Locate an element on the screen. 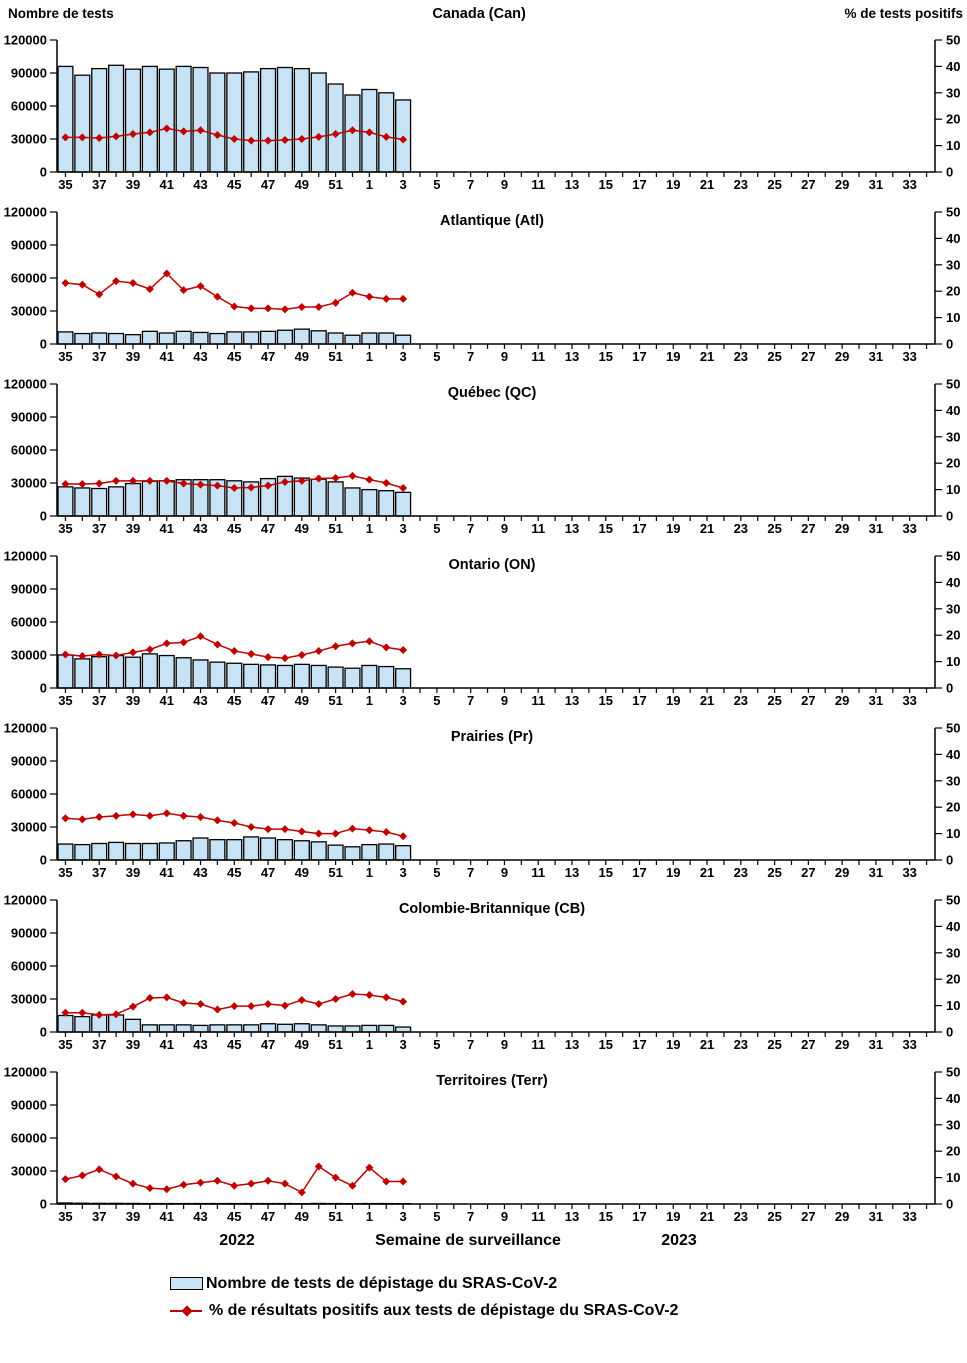  x-tick-label: 47 is located at coordinates (268, 356).